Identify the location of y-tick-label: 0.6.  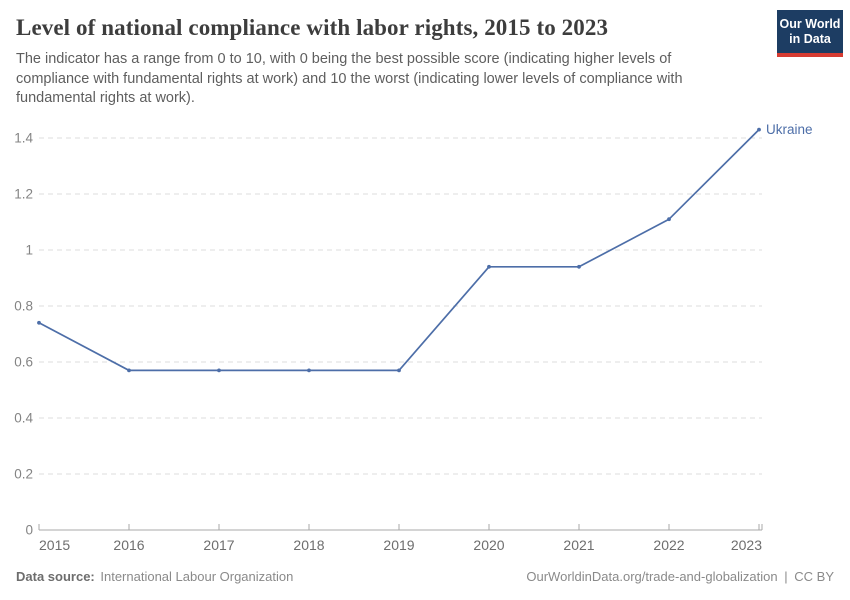
(23, 362).